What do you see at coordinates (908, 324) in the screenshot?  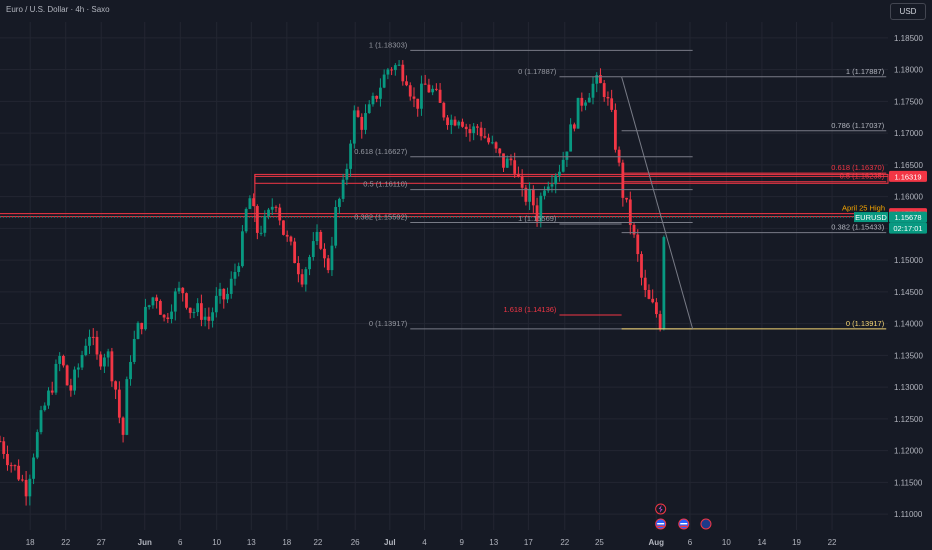 I see `y-tick-label: 1.14000` at bounding box center [908, 324].